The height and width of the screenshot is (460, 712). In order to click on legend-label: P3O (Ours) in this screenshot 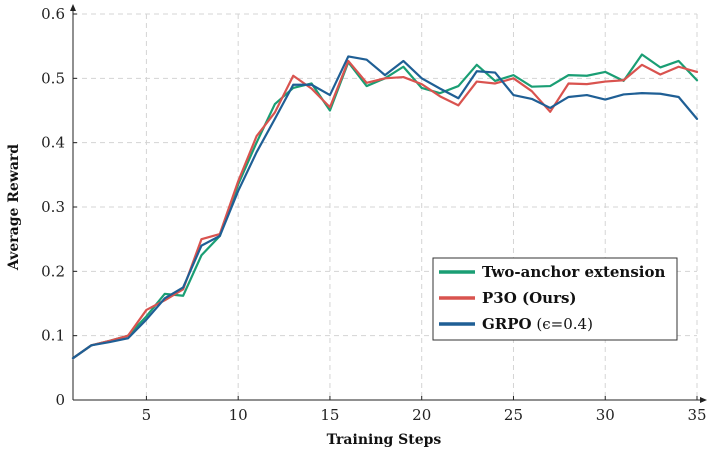, I will do `click(529, 298)`.